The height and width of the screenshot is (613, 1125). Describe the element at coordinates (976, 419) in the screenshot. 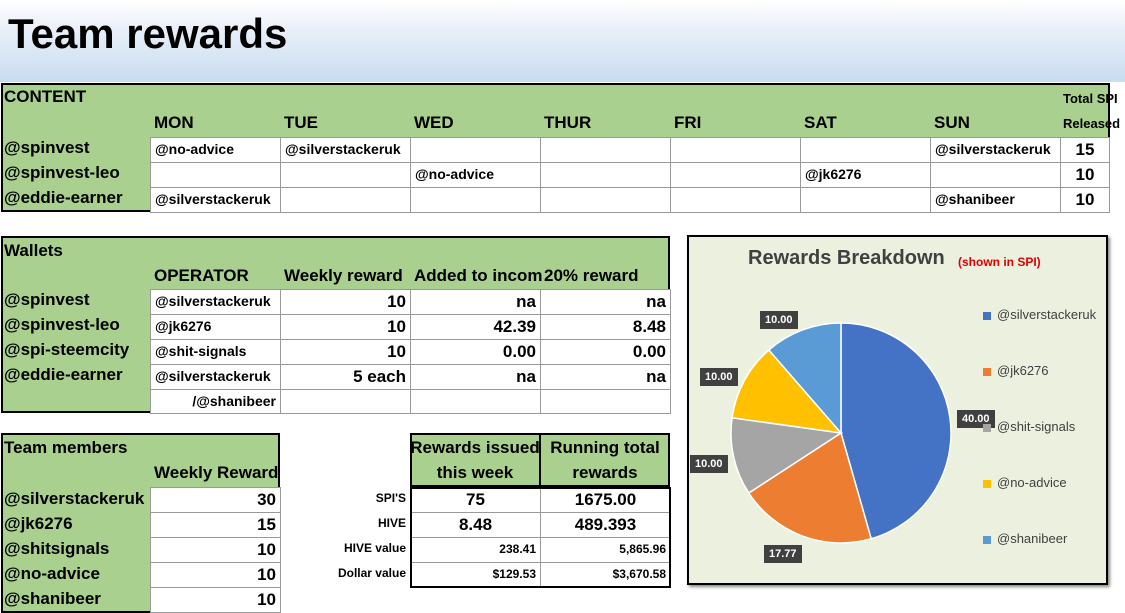

I see `pie-data-label: 40.00` at that location.